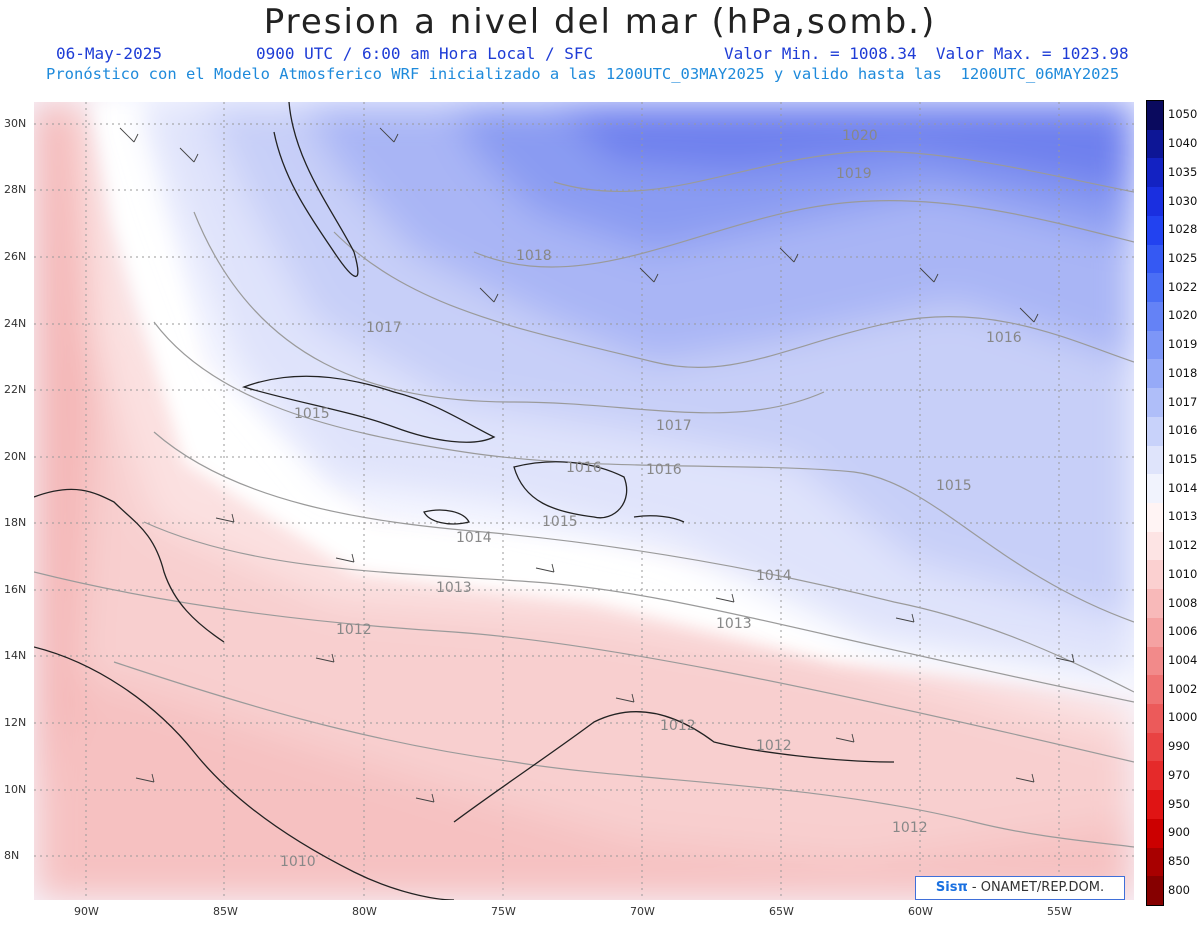 This screenshot has height=927, width=1200. I want to click on colorbar-label: 1018, so click(1183, 372).